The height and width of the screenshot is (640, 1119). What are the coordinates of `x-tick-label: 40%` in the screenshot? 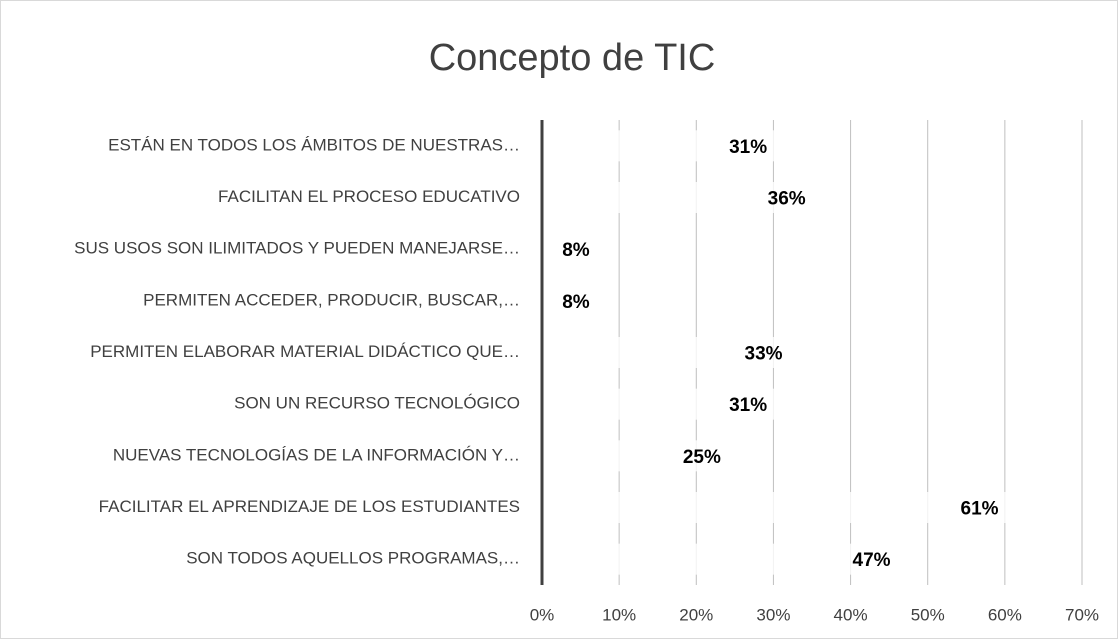 It's located at (851, 614).